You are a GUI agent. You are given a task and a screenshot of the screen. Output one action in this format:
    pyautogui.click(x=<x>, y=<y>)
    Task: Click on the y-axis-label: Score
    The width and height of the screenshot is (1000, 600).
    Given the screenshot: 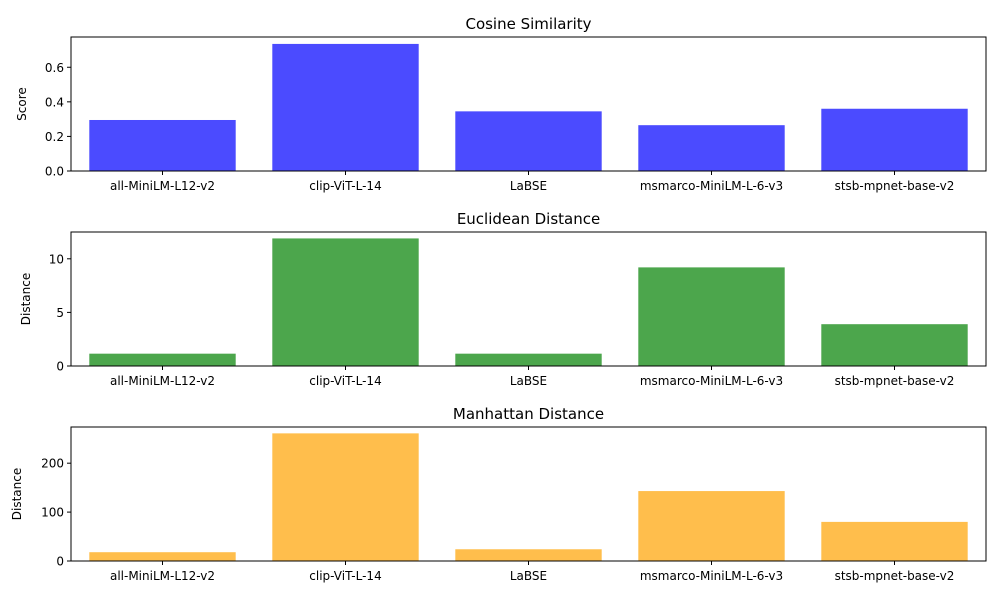 What is the action you would take?
    pyautogui.click(x=22, y=104)
    